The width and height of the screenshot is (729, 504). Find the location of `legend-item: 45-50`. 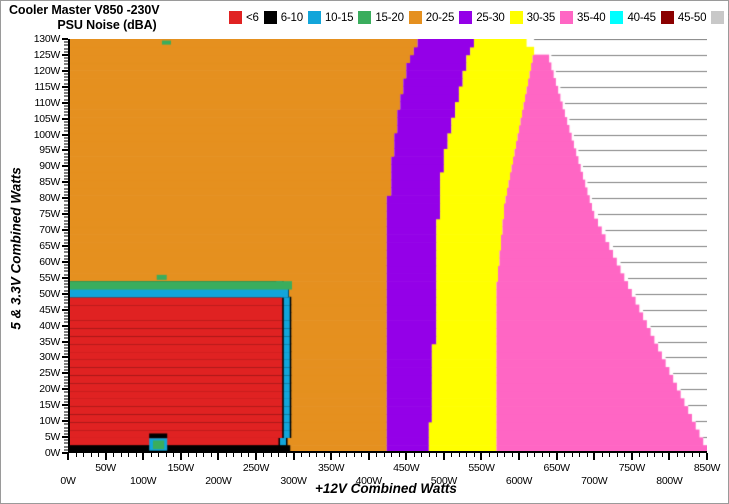

legend-item: 45-50 is located at coordinates (683, 17).